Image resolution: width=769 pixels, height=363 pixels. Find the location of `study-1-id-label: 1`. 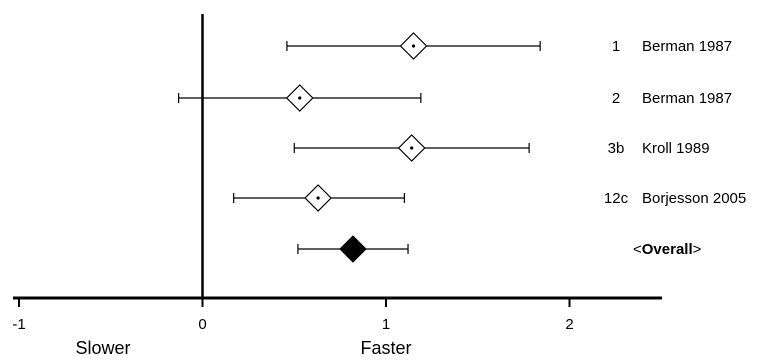

study-1-id-label: 1 is located at coordinates (616, 46).